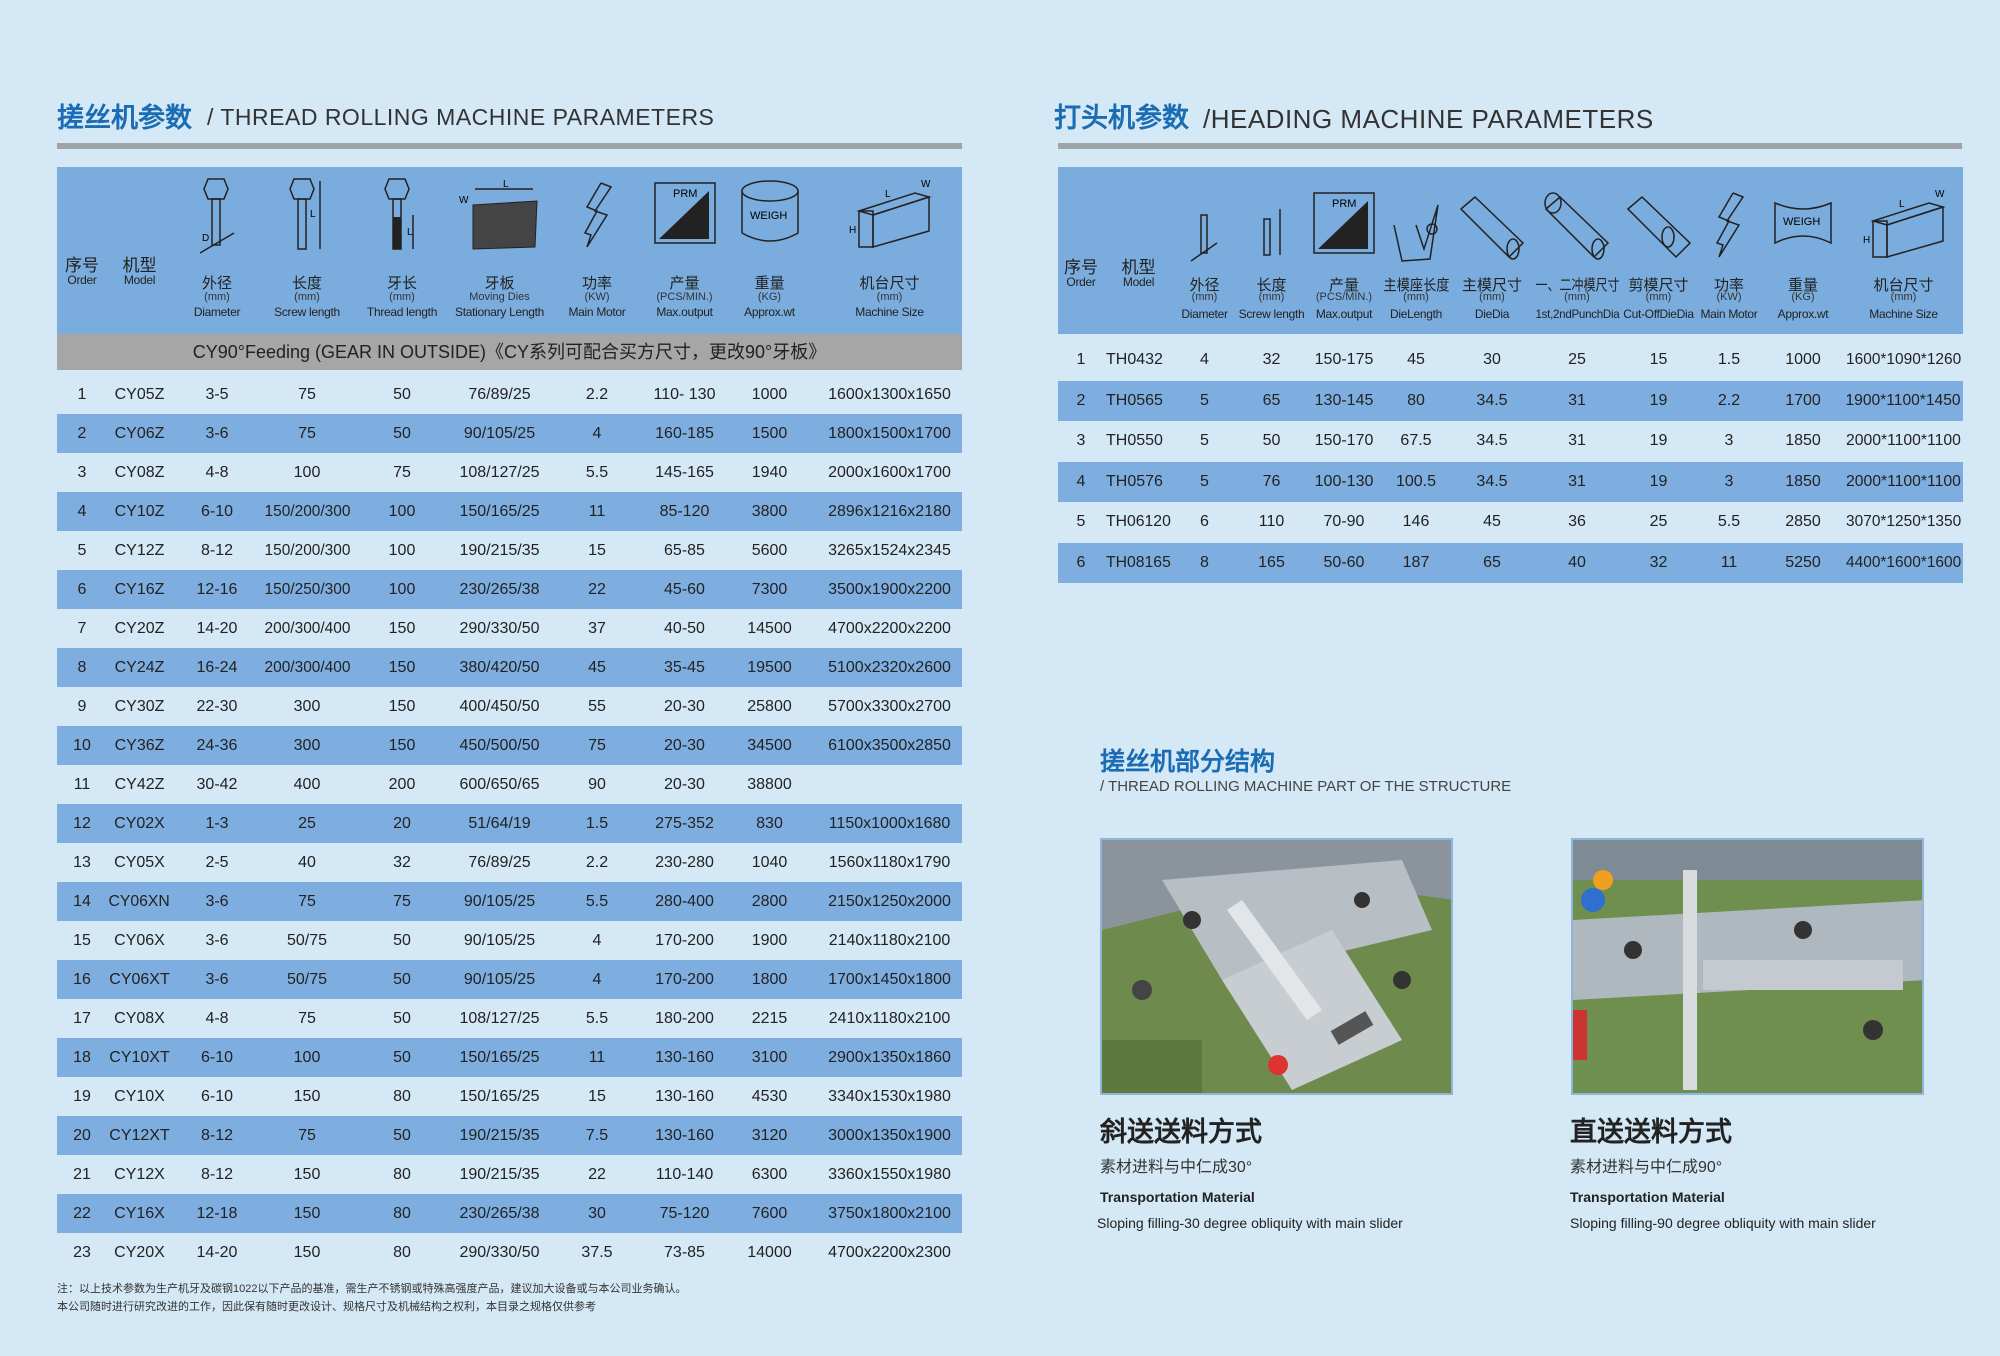 This screenshot has width=2000, height=1356. Describe the element at coordinates (217, 473) in the screenshot. I see `cell-box: 4-8` at that location.